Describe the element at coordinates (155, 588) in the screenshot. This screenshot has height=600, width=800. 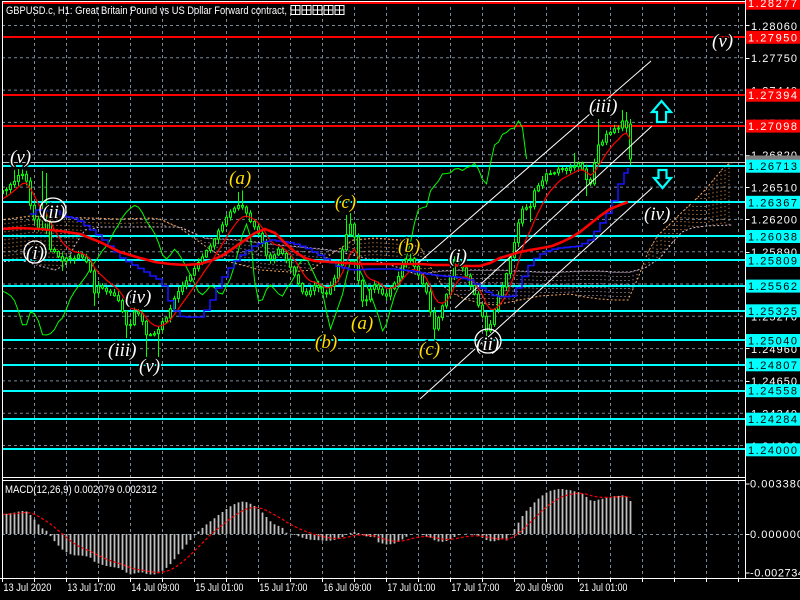
I see `svg-text: 14 Jul 09:00` at that location.